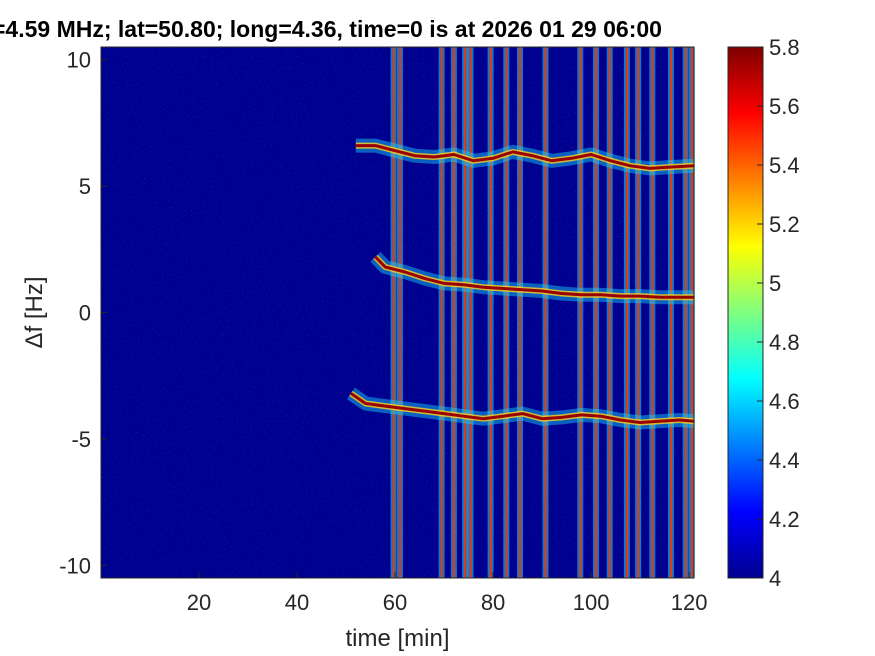  Describe the element at coordinates (784, 47) in the screenshot. I see `colorbar-tick-label-9: 5.8` at that location.